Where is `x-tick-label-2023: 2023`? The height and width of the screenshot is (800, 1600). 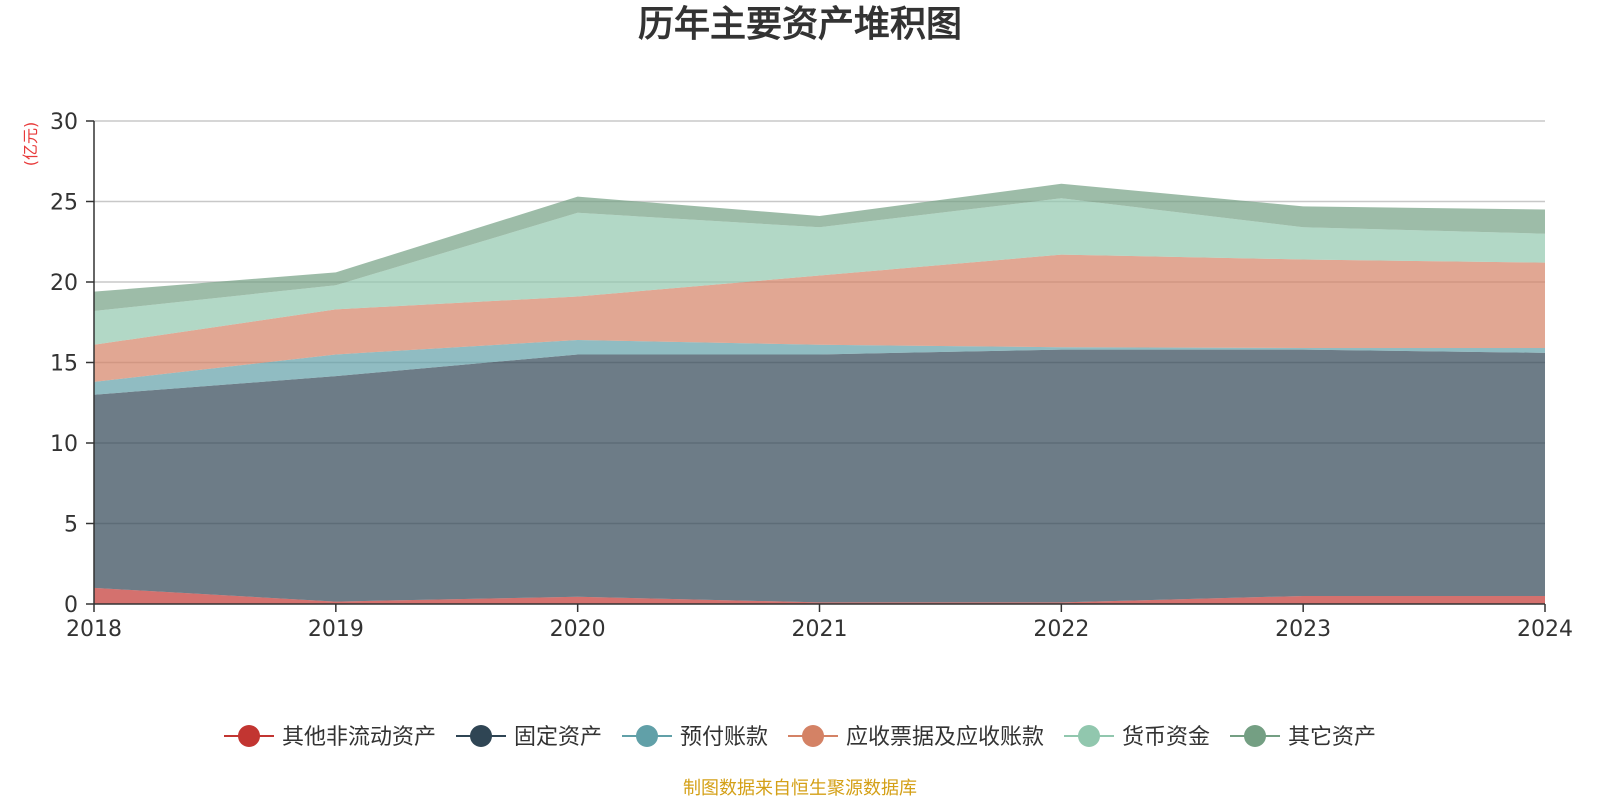
x-tick-label-2023: 2023 is located at coordinates (1303, 629).